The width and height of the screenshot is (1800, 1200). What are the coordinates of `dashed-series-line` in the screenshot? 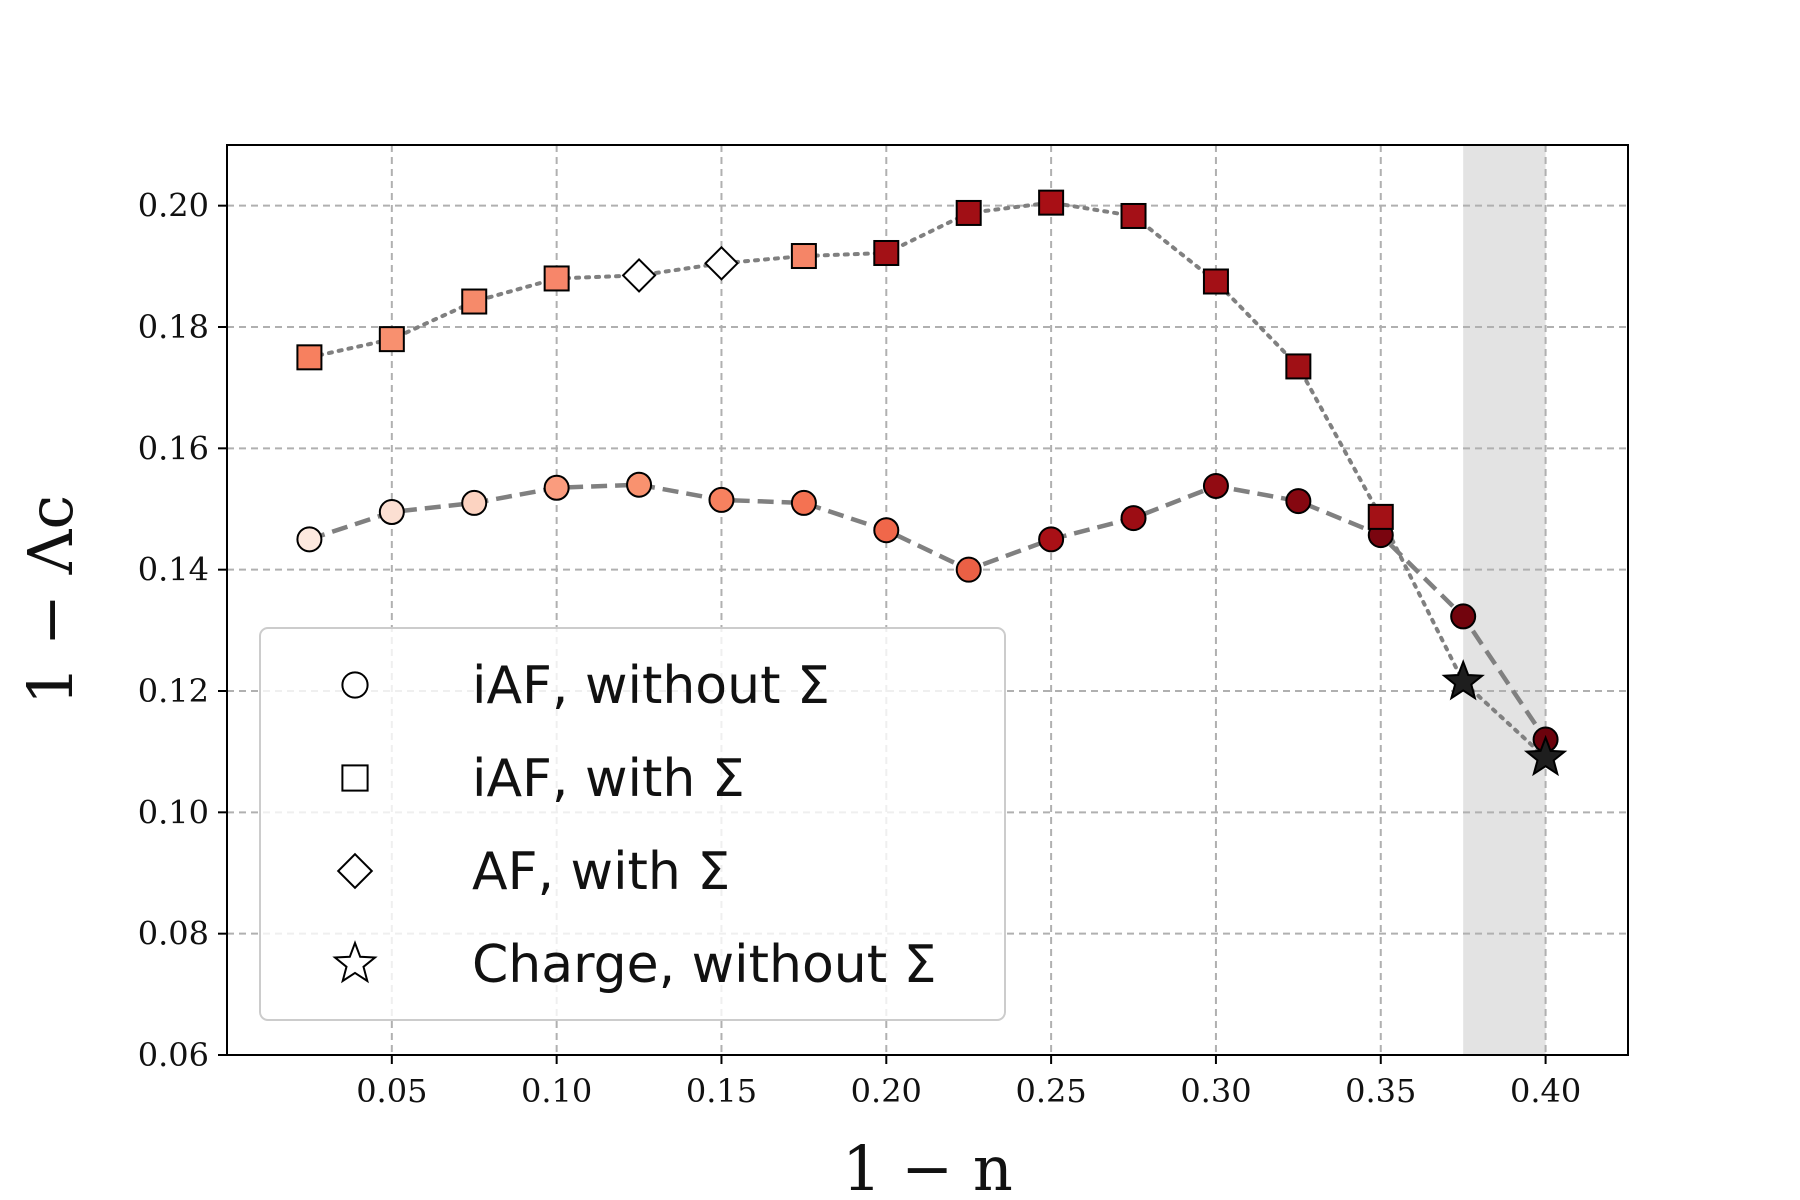 It's located at (928, 611).